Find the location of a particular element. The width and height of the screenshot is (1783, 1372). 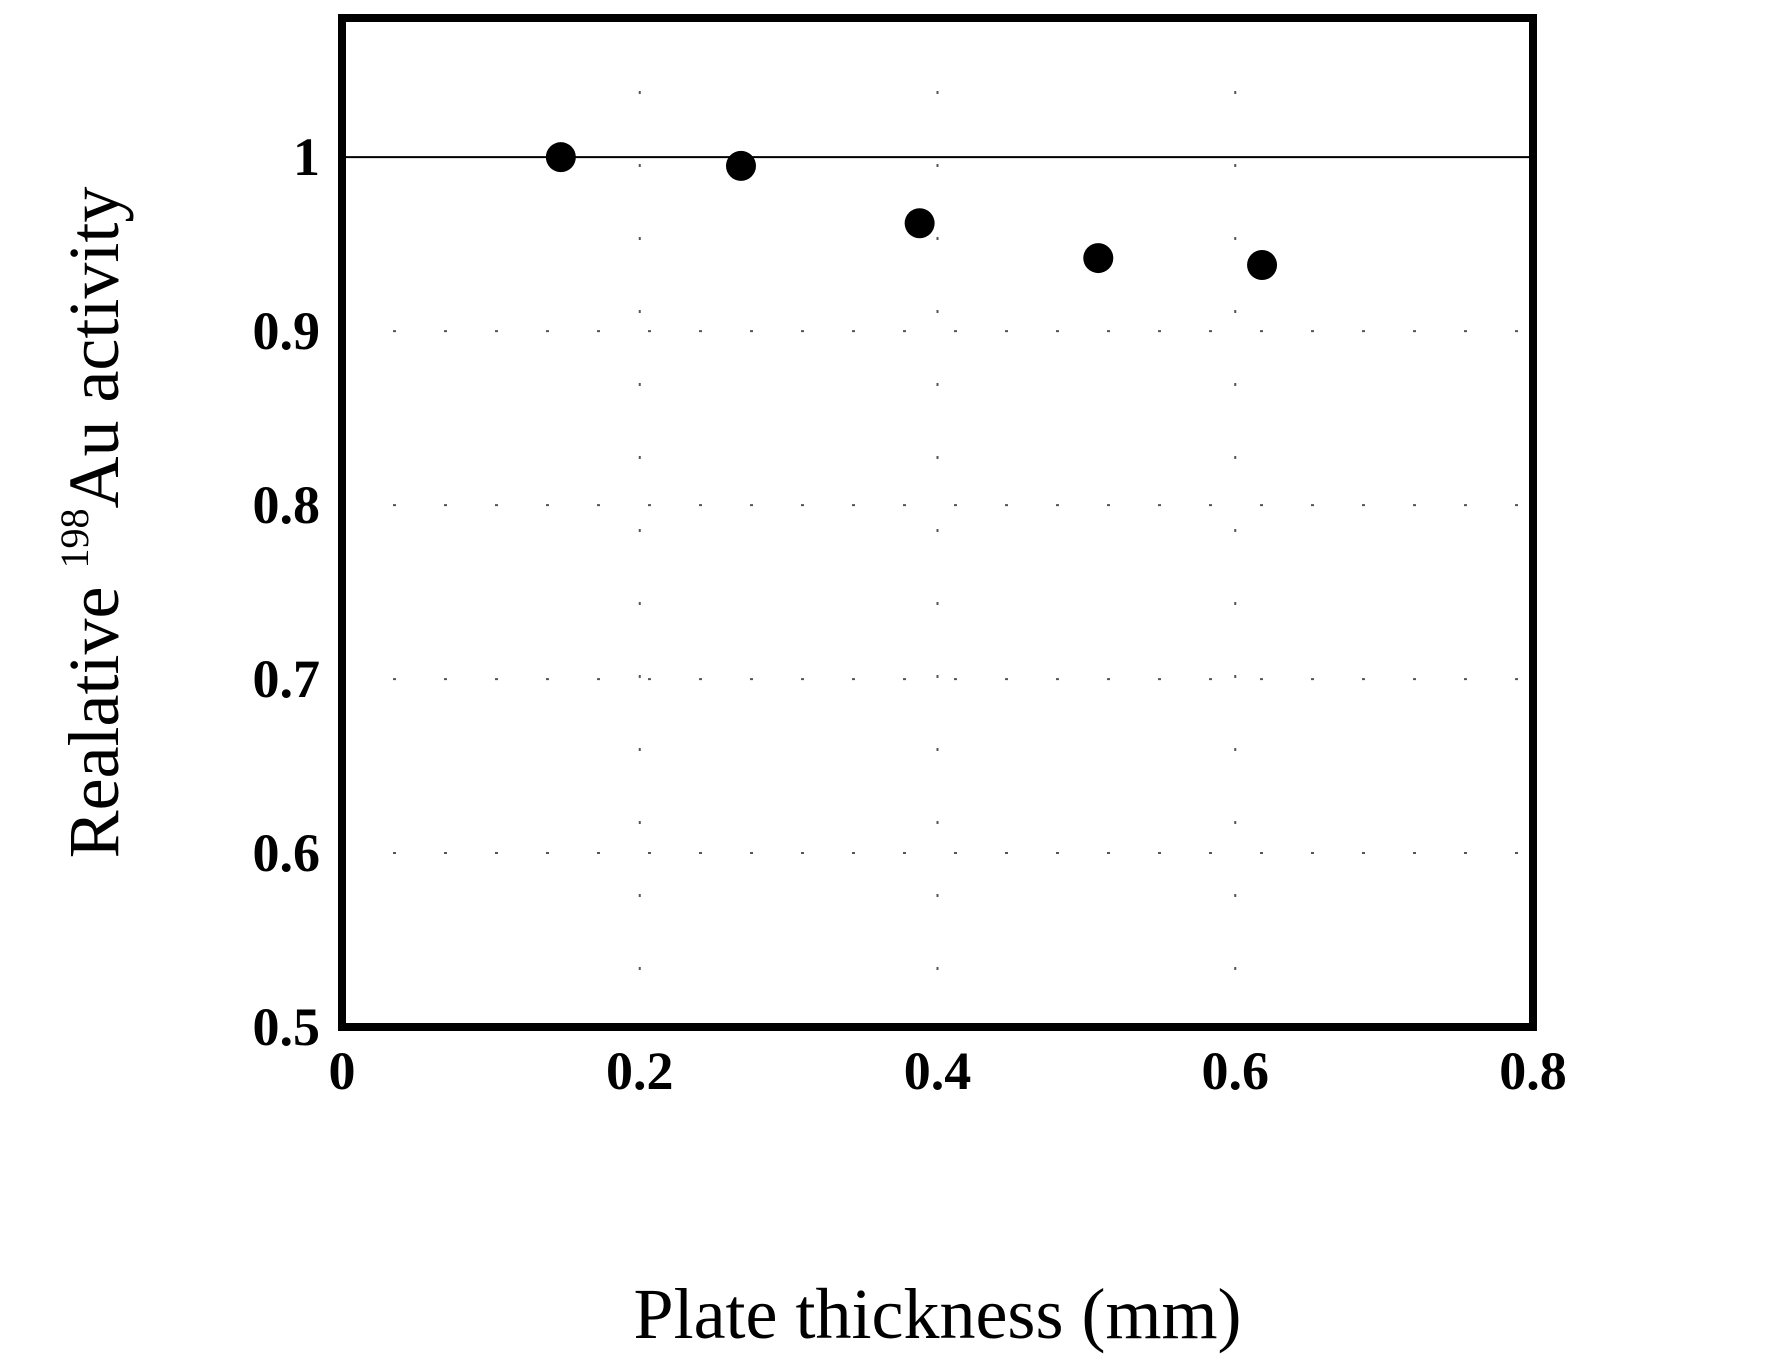

y-tick-label-2: 0.7 is located at coordinates (287, 679).